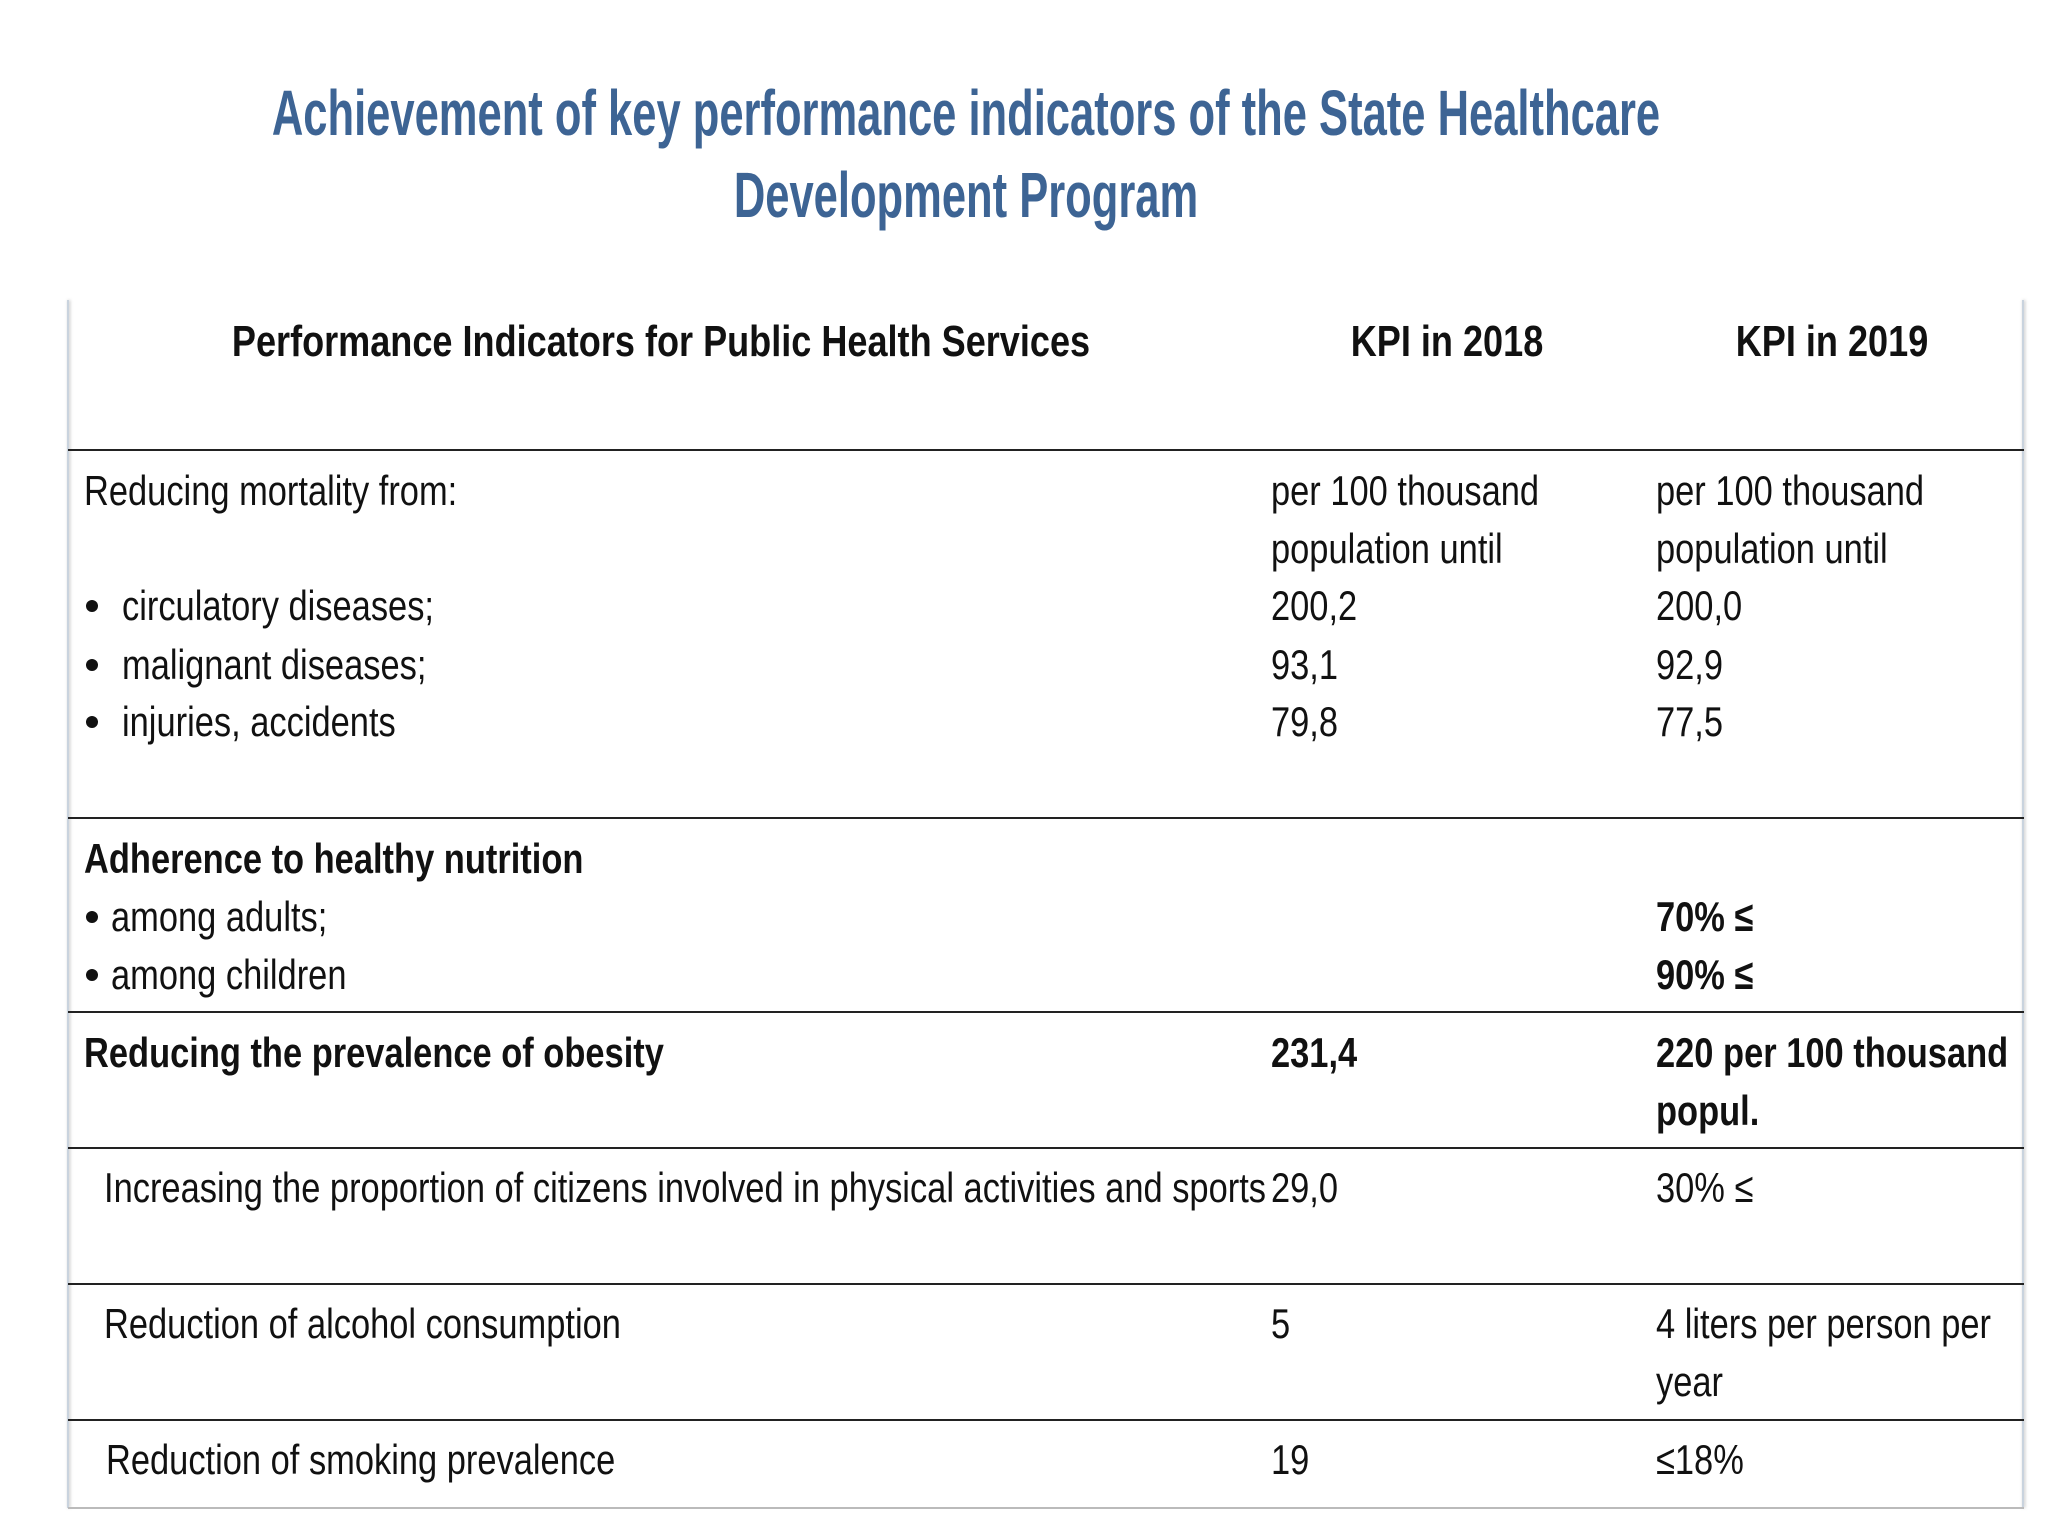  I want to click on cell: among adults;, so click(219, 916).